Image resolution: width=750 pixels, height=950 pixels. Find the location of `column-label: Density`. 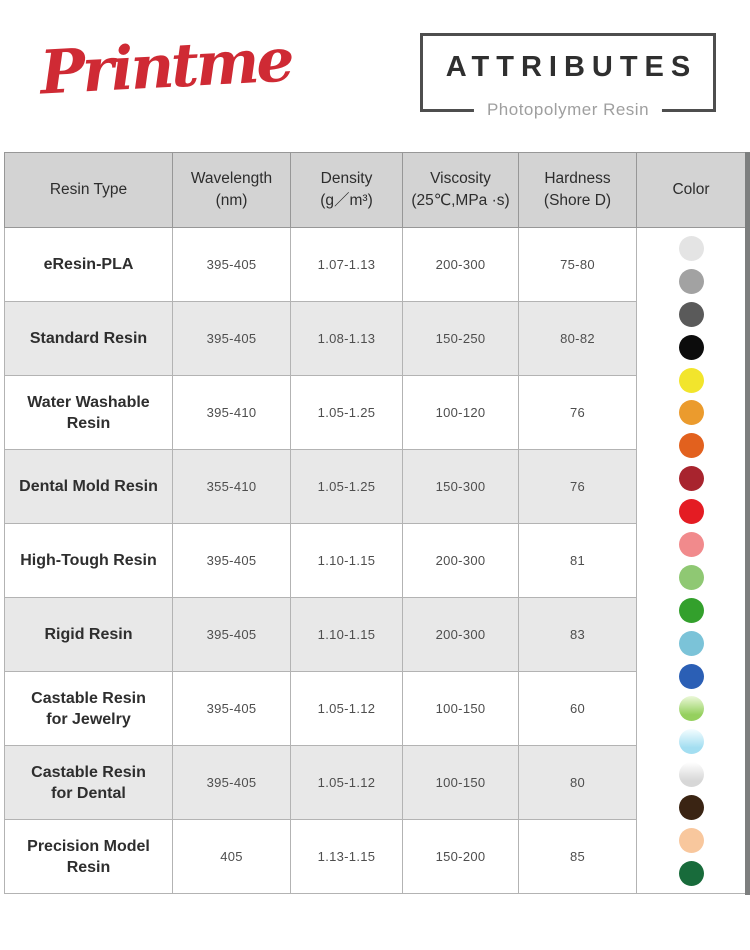

column-label: Density is located at coordinates (346, 178).